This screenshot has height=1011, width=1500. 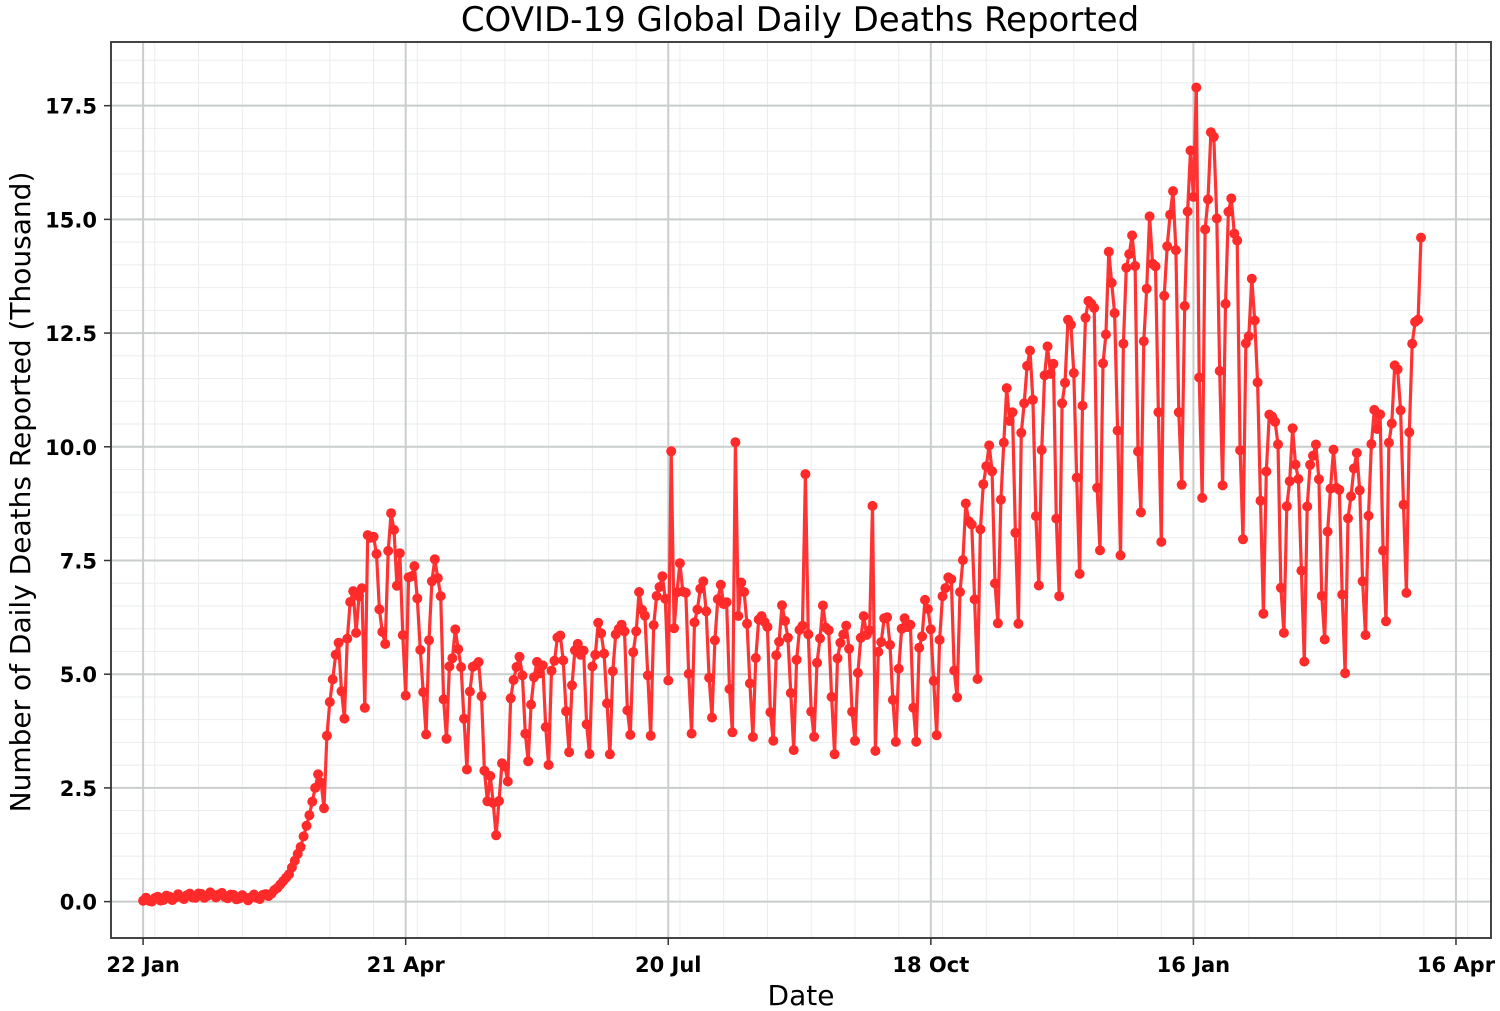 I want to click on y-tick-label: 17.5, so click(x=71, y=107).